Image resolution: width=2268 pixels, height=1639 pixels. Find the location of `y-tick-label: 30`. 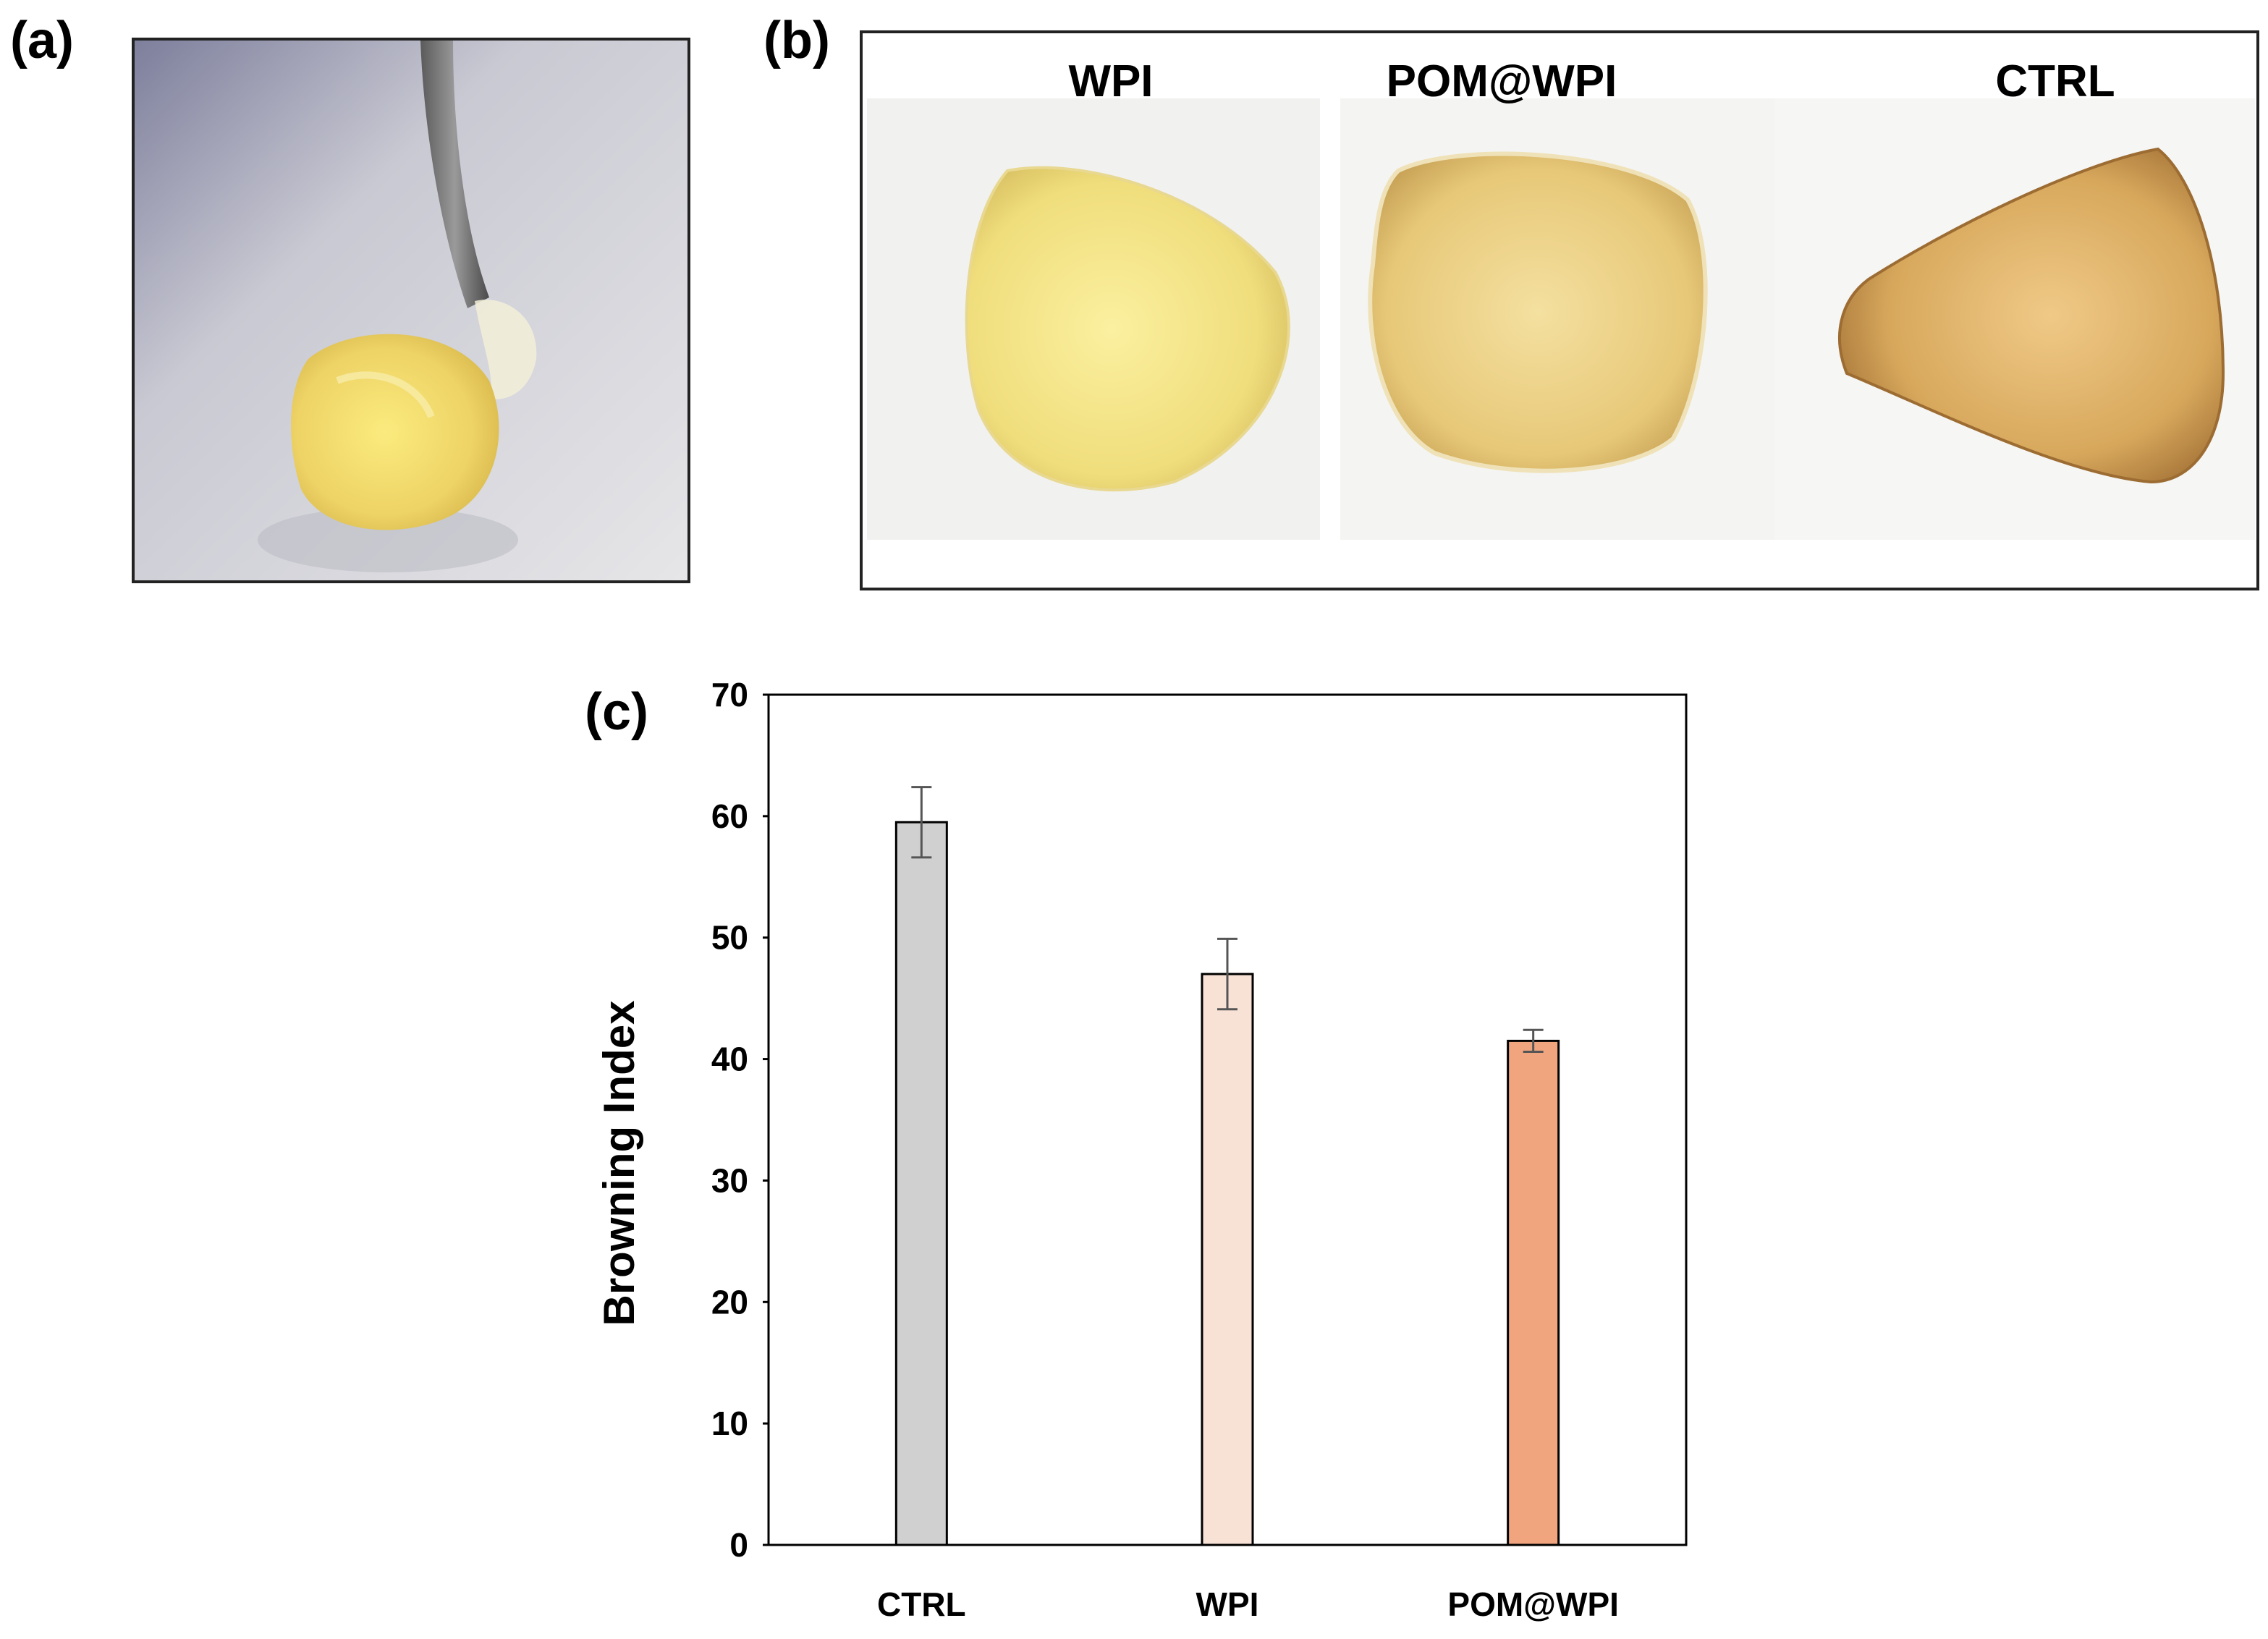

y-tick-label: 30 is located at coordinates (729, 1180).